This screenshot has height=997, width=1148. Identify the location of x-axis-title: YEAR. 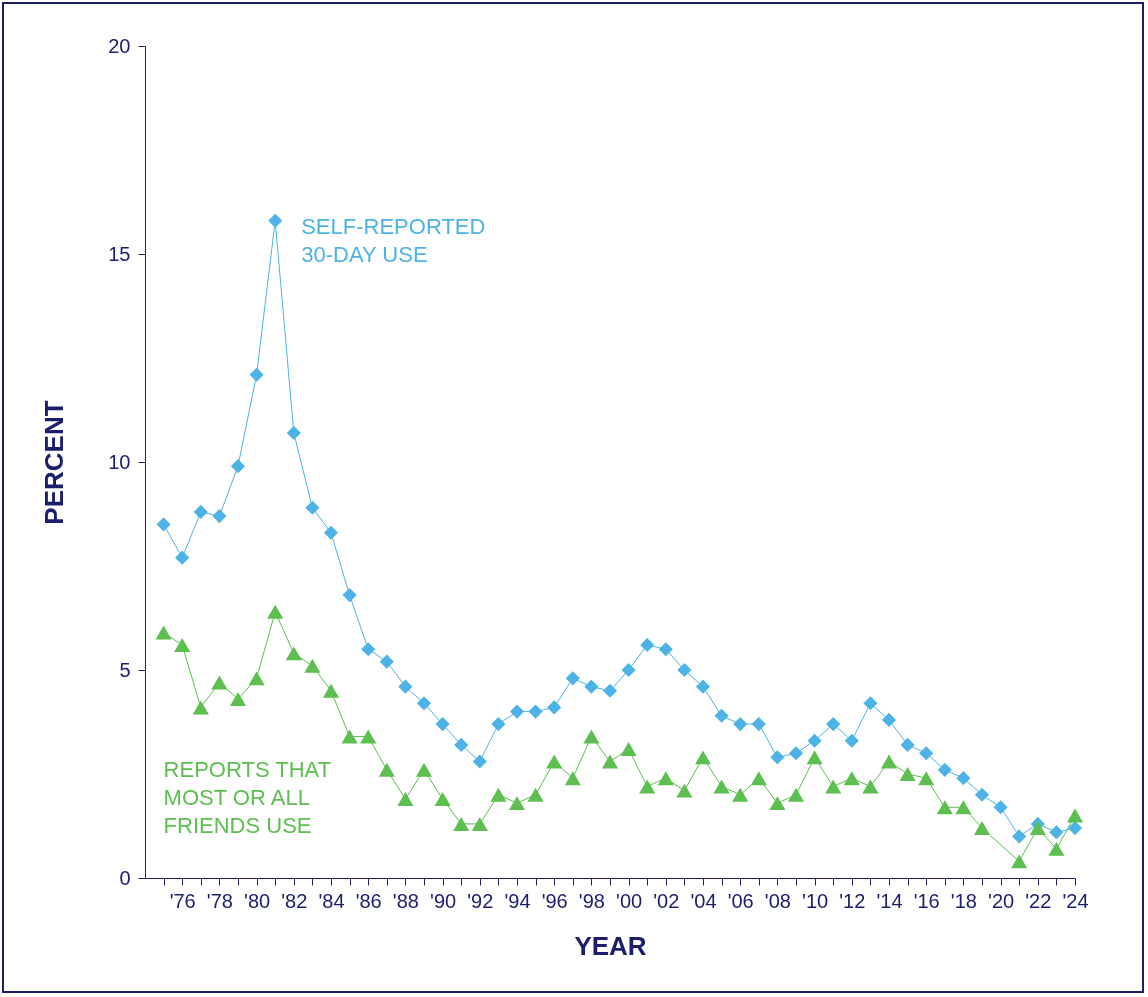
(610, 945).